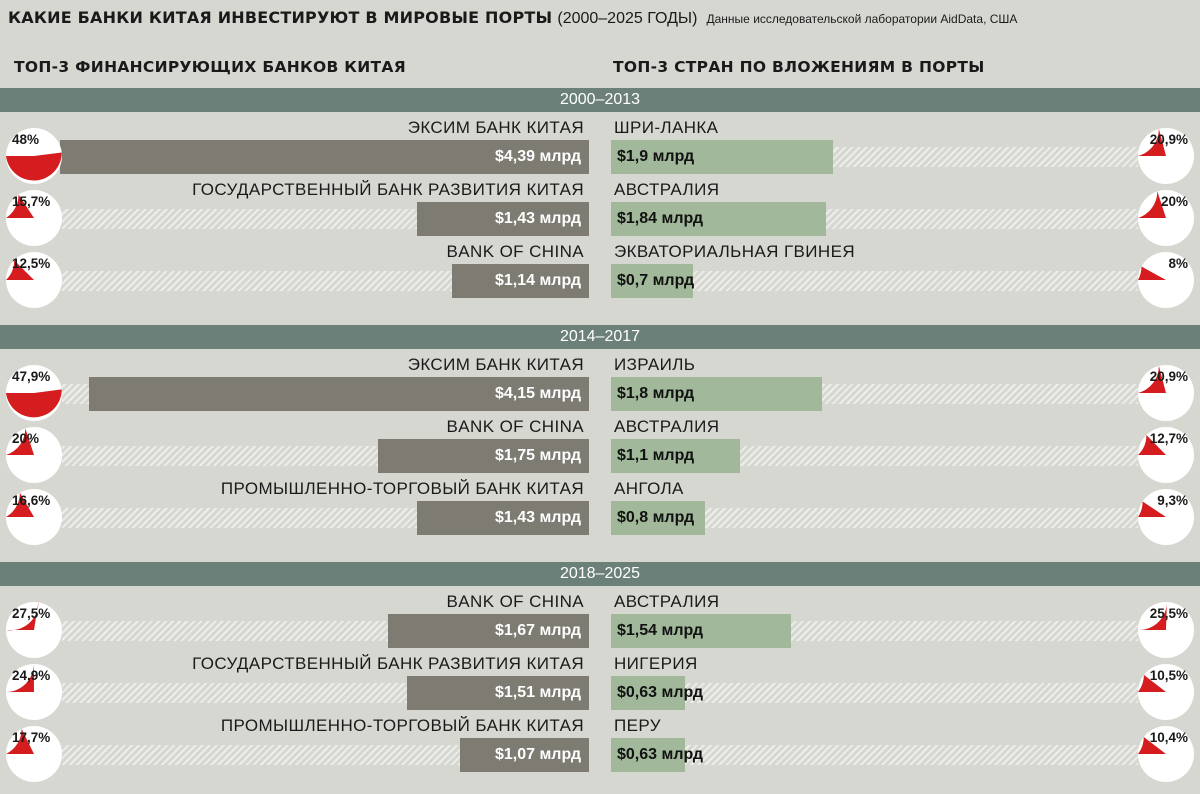 This screenshot has height=794, width=1200. What do you see at coordinates (660, 692) in the screenshot?
I see `country-value-label: $0,63 млрд` at bounding box center [660, 692].